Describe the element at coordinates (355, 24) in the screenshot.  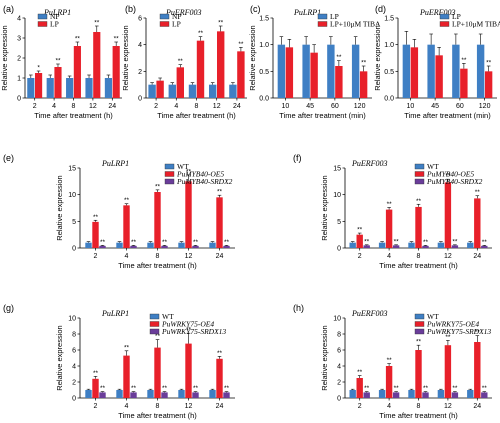
I see `legend-entry: LP+10μM TIBA` at that location.